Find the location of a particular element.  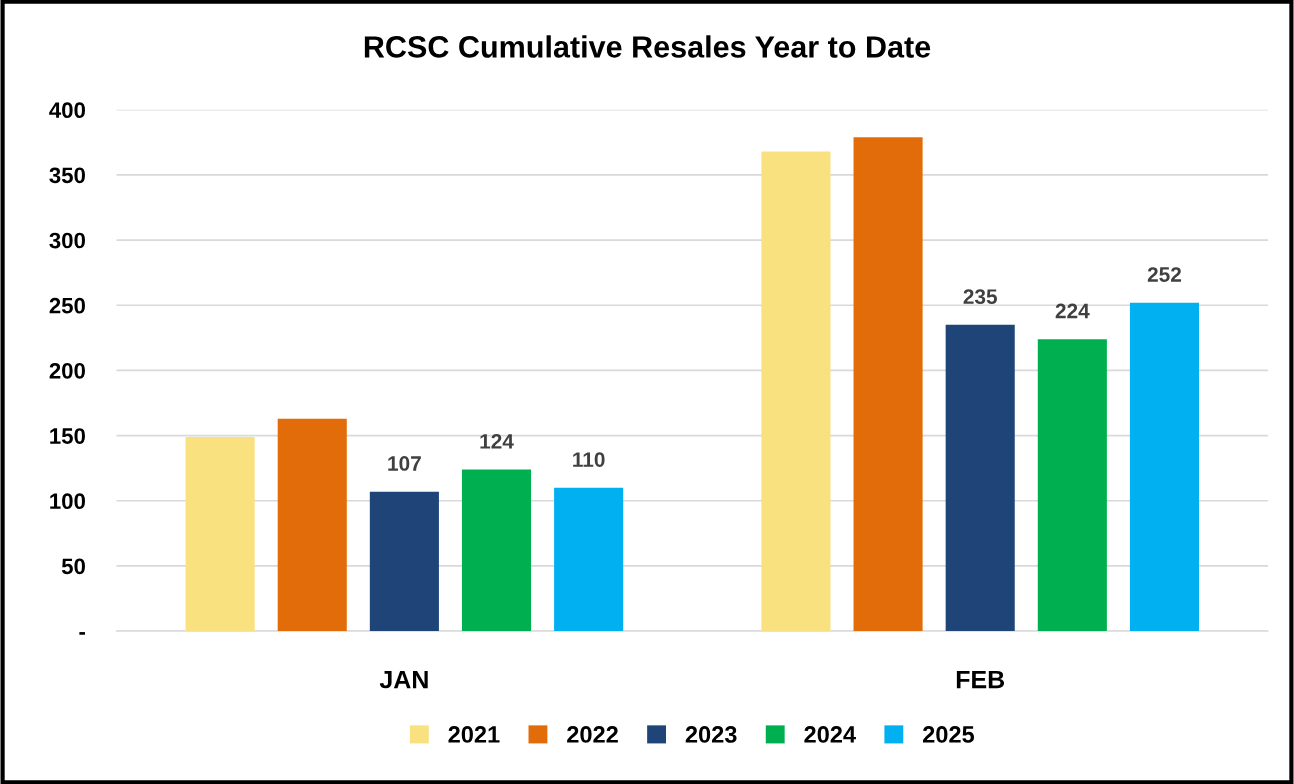

legend-label: 2022 is located at coordinates (592, 734).